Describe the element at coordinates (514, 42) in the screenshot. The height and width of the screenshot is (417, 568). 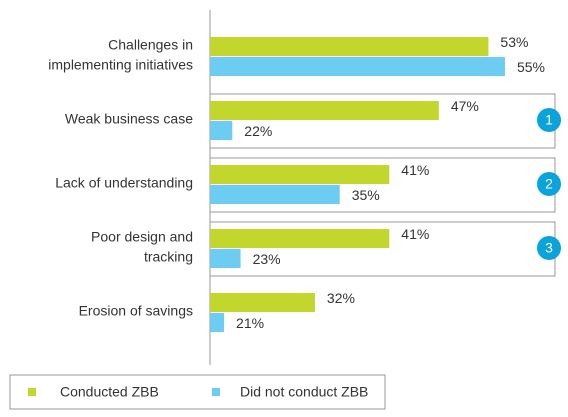
I see `value-label: 53%` at that location.